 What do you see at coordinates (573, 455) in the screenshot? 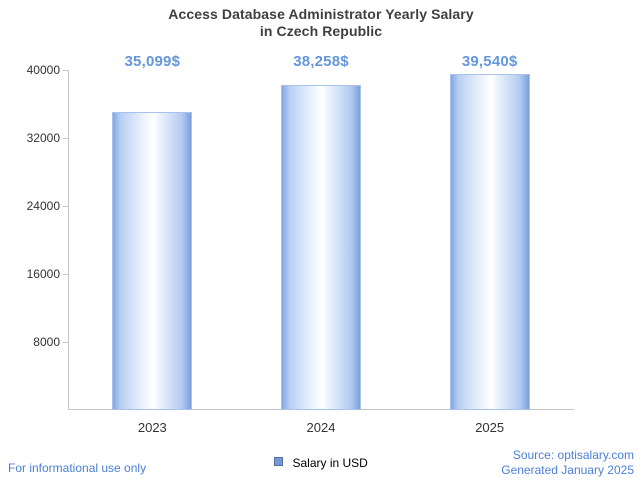
I see `footer-source: Source: optisalary.com` at bounding box center [573, 455].